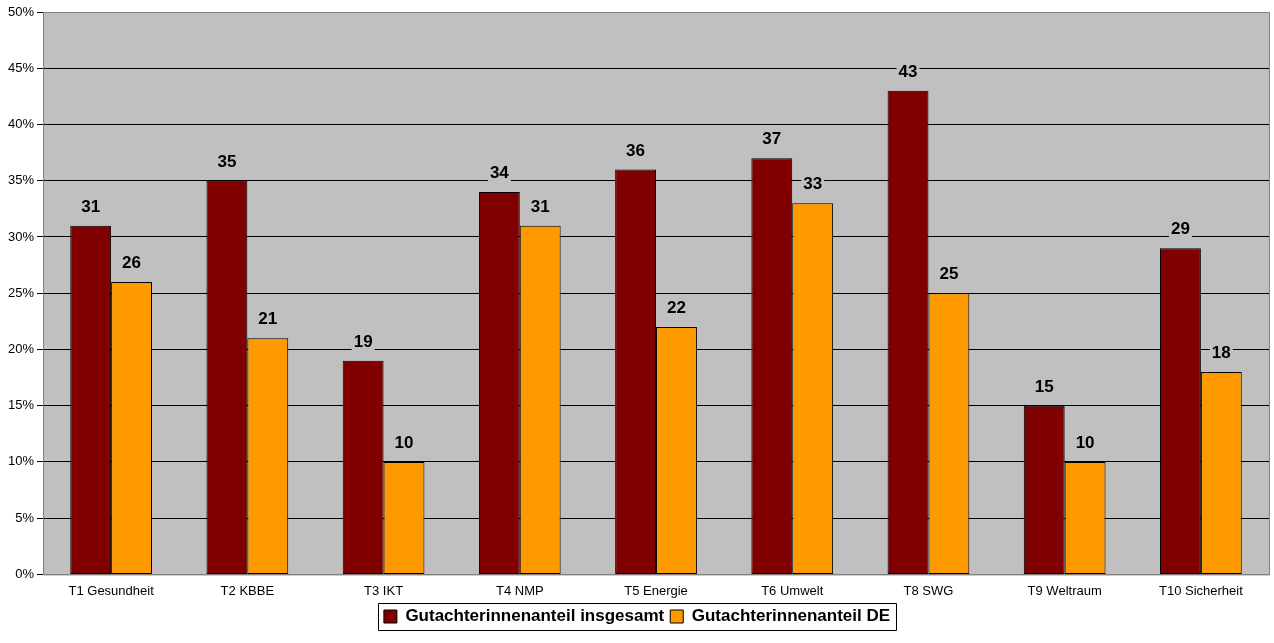 This screenshot has height=643, width=1274. I want to click on y-tick-label: 15%, so click(21, 405).